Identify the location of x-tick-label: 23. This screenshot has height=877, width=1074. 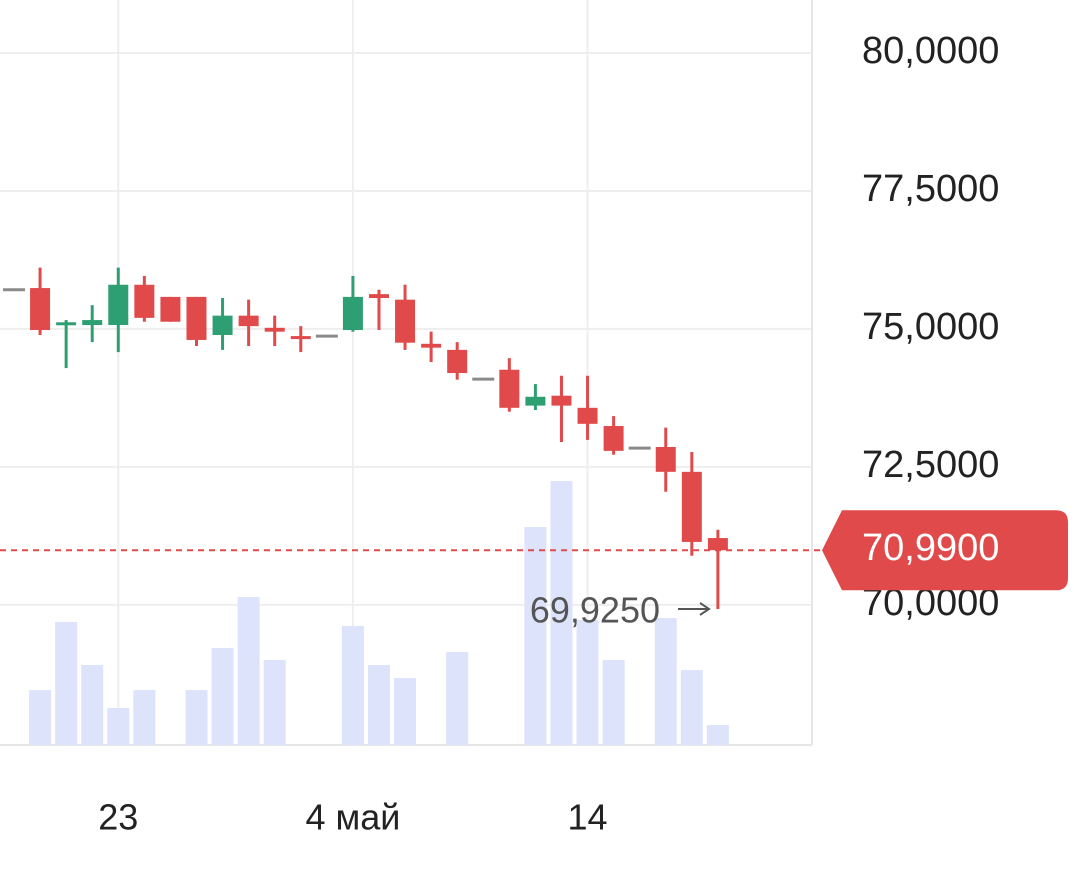
(118, 817).